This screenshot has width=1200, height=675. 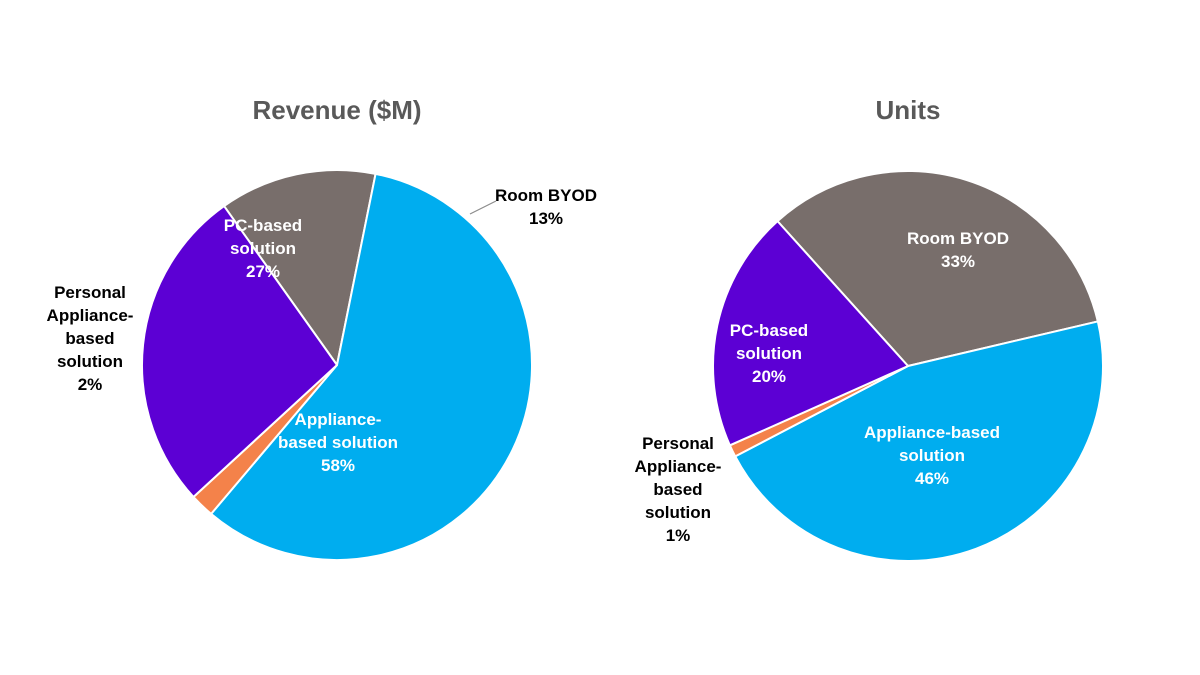 I want to click on units-chart-title: Units, so click(x=908, y=110).